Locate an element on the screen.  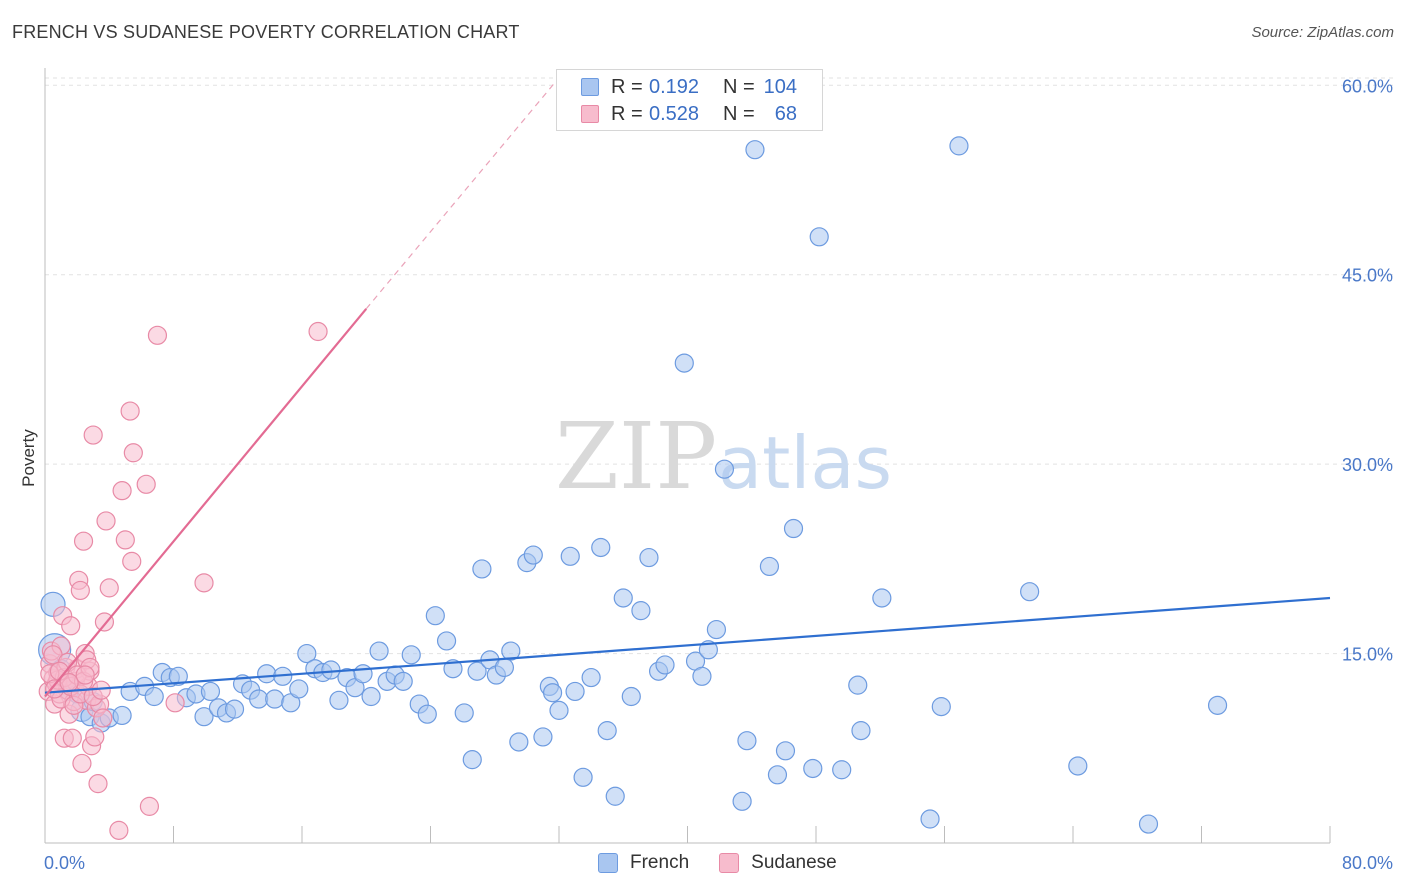
series-legend-sudanese: Sudanese is located at coordinates (778, 863).